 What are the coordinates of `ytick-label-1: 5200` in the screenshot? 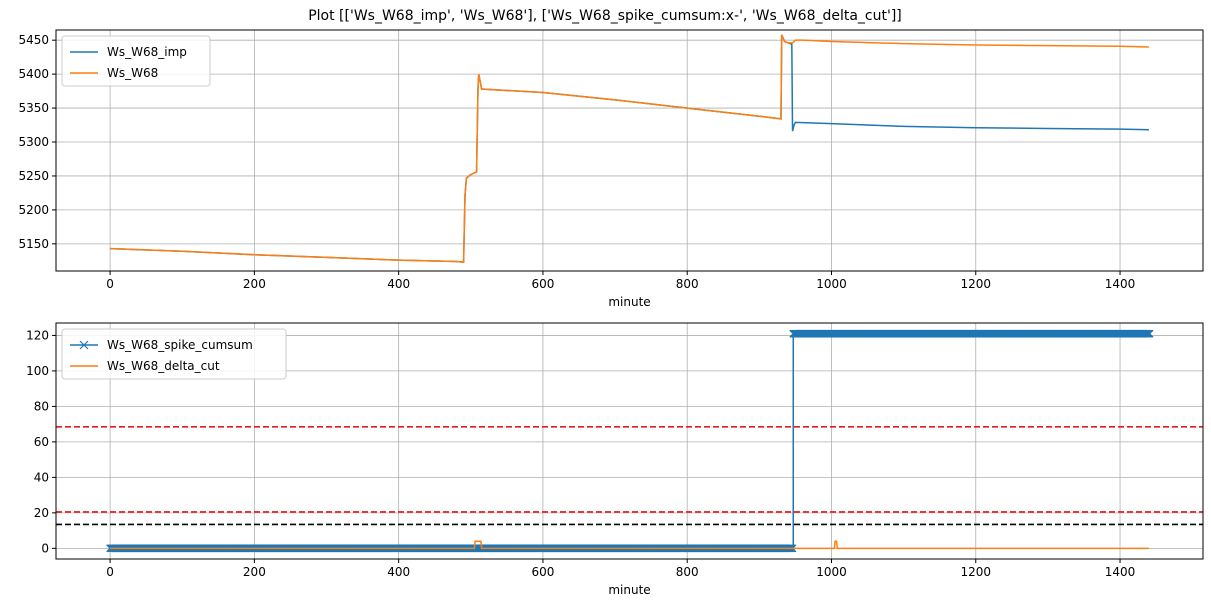 It's located at (33, 210).